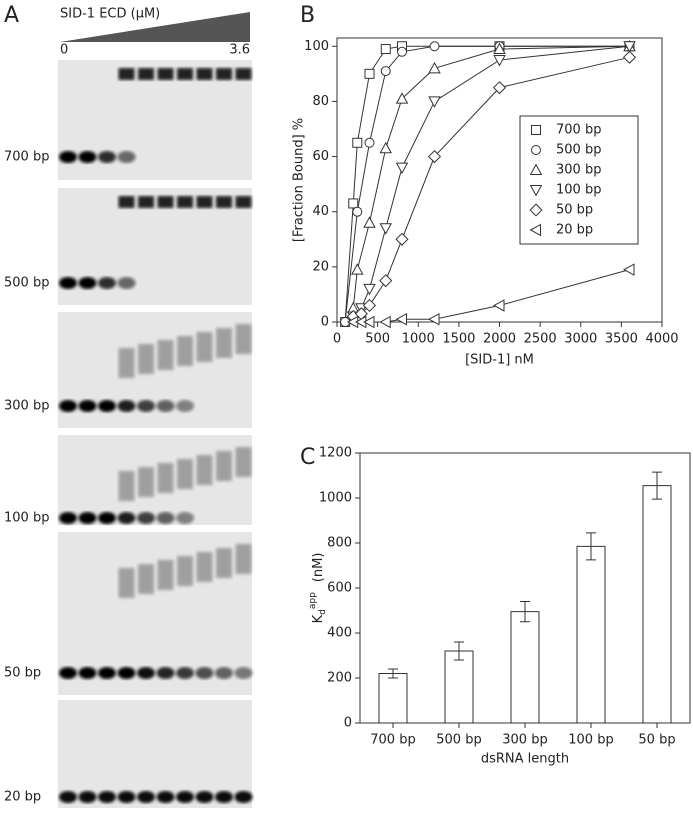 The width and height of the screenshot is (693, 832). I want to click on fit-line, so click(491, 177).